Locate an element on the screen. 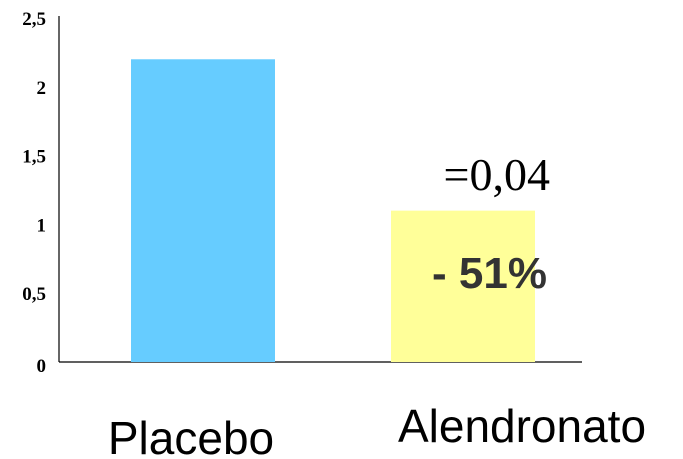 This screenshot has width=683, height=459. y-tick-label: 1 is located at coordinates (42, 225).